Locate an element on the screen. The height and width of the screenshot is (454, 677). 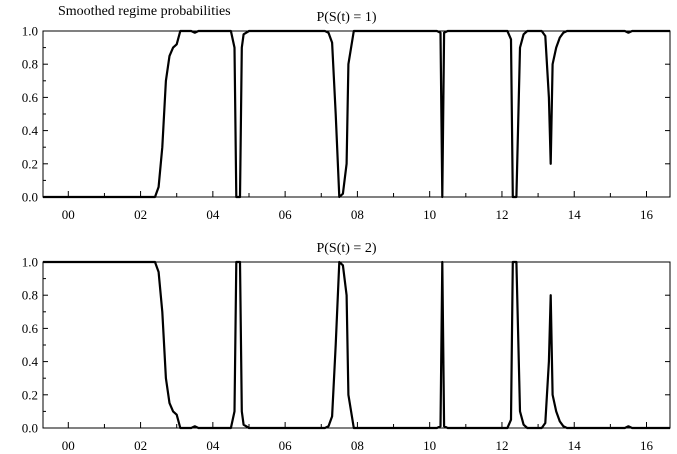
panel-title: P(S(t) = 1) is located at coordinates (346, 17).